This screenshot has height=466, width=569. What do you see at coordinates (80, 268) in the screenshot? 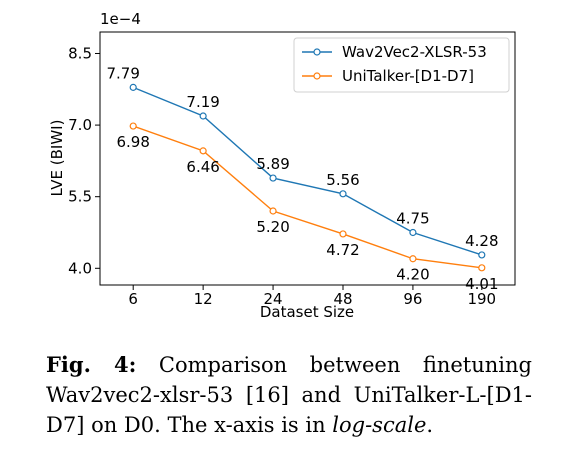
I see `y-tick-label: 4.0` at bounding box center [80, 268].